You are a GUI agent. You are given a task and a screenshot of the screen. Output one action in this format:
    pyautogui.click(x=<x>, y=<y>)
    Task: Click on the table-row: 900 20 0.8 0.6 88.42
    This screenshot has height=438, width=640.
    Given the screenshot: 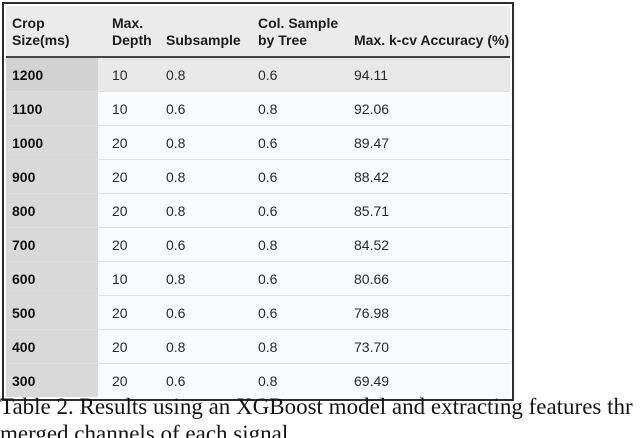 What is the action you would take?
    pyautogui.click(x=258, y=177)
    